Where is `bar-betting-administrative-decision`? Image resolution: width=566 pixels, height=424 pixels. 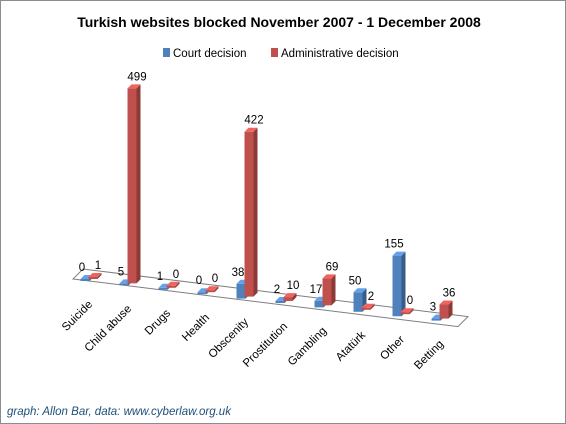
bar-betting-administrative-decision is located at coordinates (446, 309).